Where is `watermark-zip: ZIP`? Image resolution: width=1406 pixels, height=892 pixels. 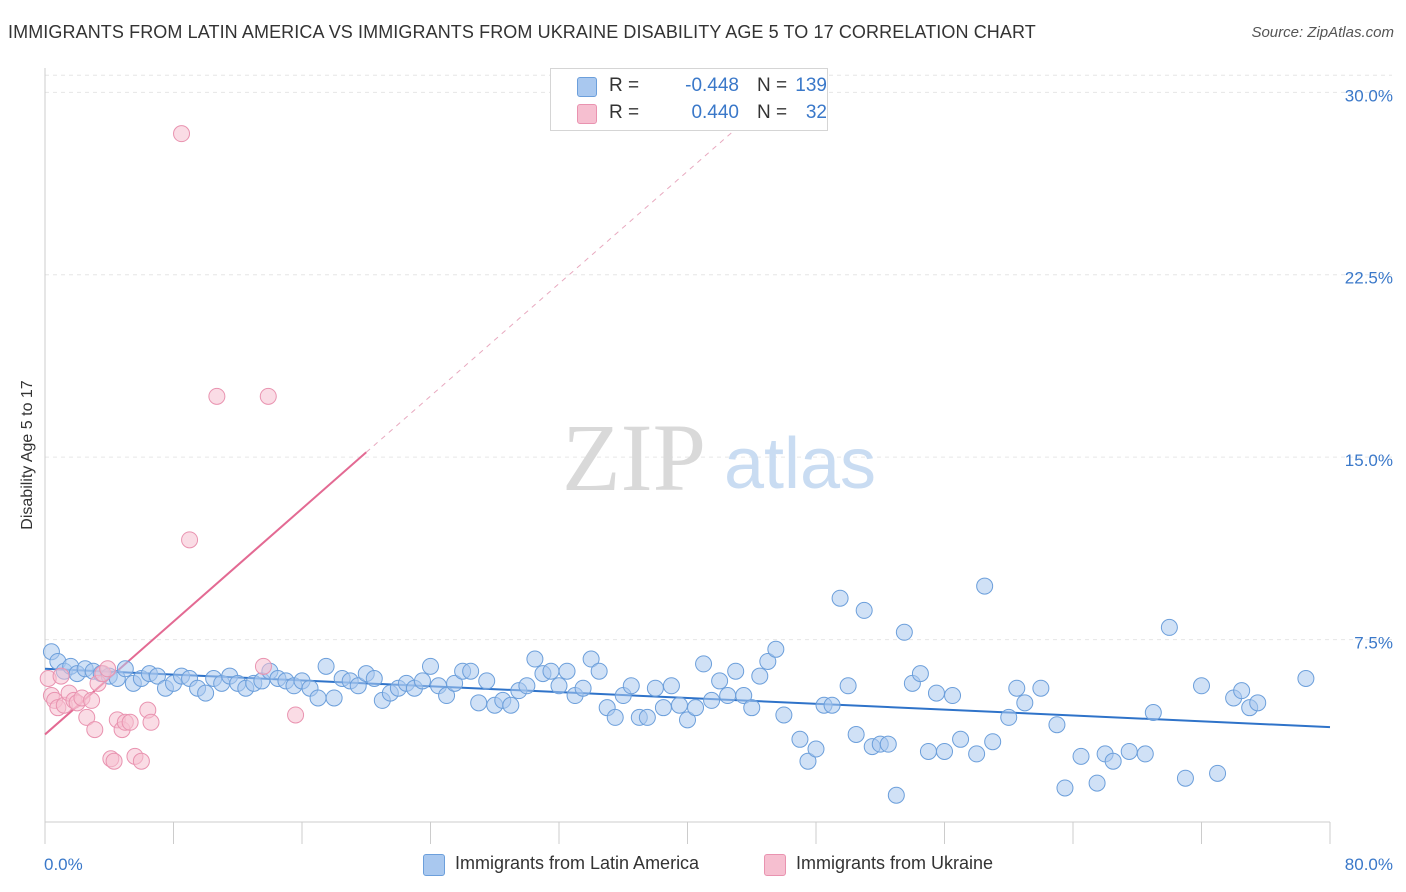
watermark-zip: ZIP is located at coordinates (634, 457).